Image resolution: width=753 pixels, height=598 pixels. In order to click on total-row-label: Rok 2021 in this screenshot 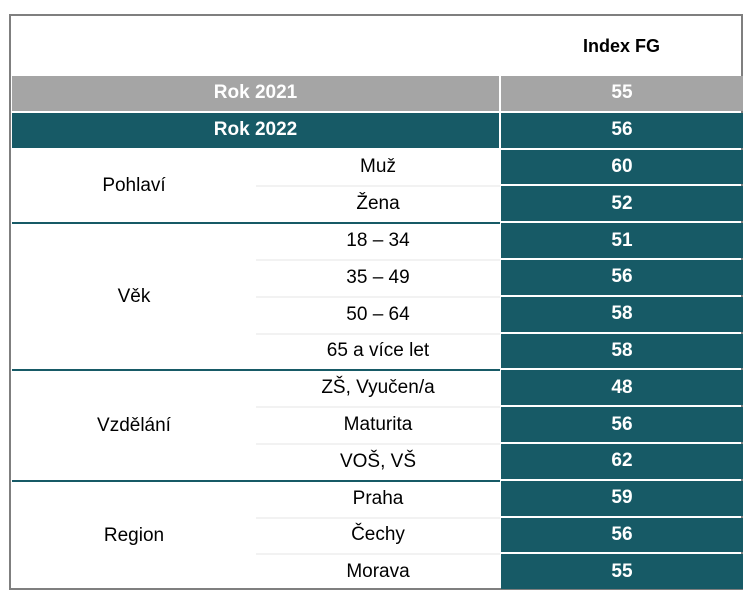, I will do `click(255, 93)`.